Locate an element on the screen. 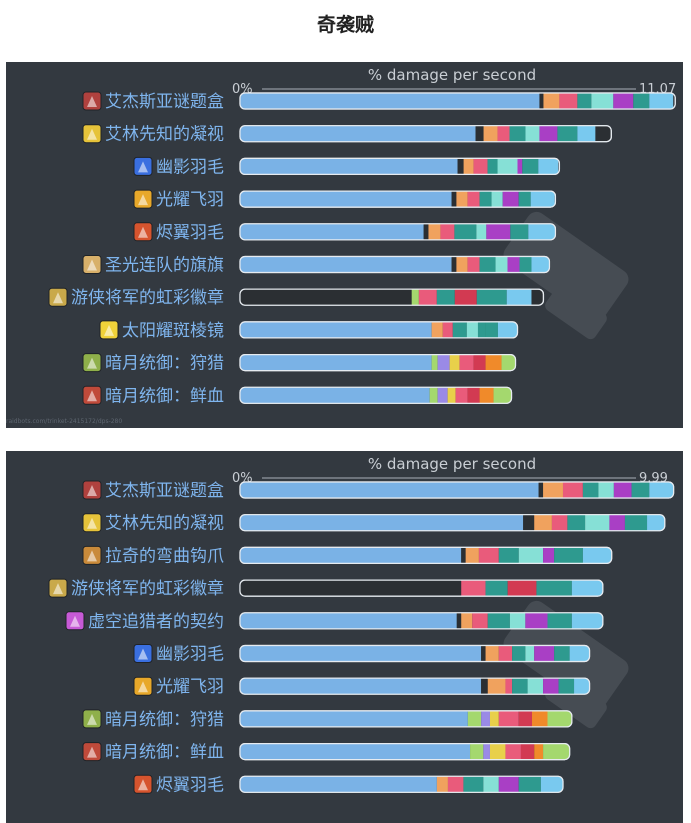  bar-label: 太阳耀斑棱镜 is located at coordinates (173, 331).